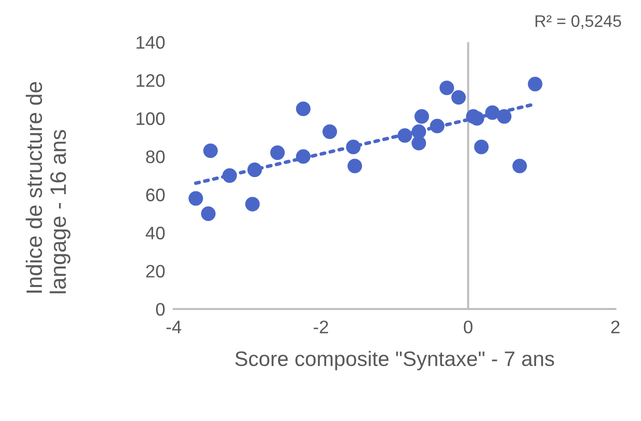 The width and height of the screenshot is (641, 421). What do you see at coordinates (160, 309) in the screenshot?
I see `y-tick-label: 0` at bounding box center [160, 309].